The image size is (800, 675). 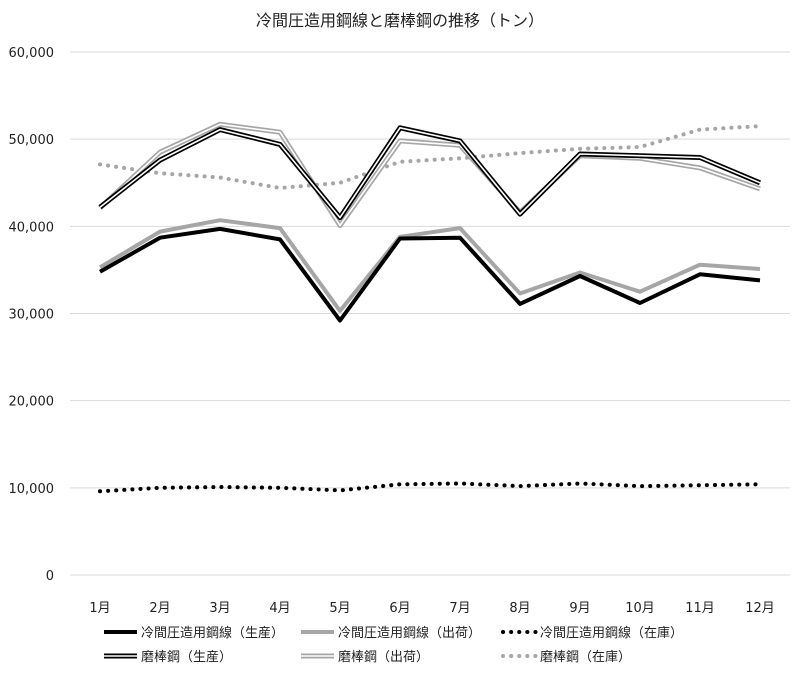 What do you see at coordinates (279, 608) in the screenshot?
I see `x-tick-label: 4月` at bounding box center [279, 608].